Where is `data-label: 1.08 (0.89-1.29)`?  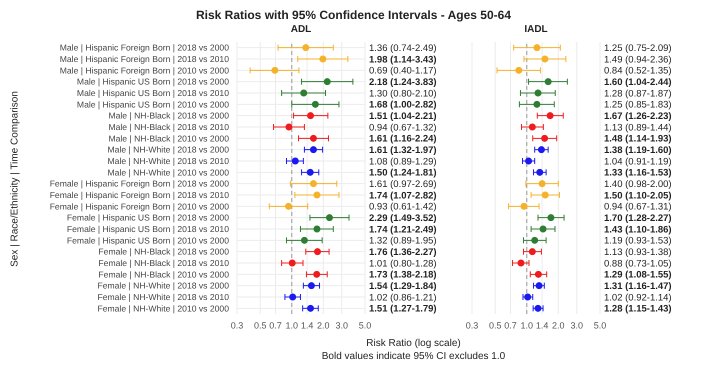 data-label: 1.08 (0.89-1.29) is located at coordinates (403, 162).